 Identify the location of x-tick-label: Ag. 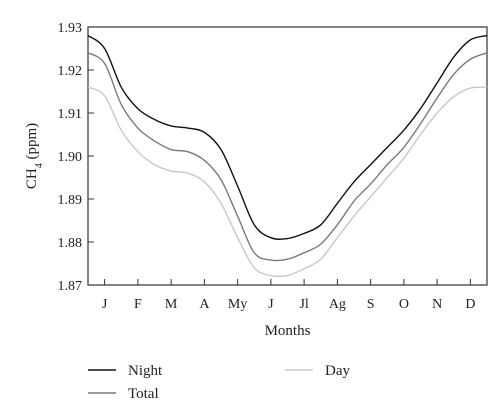
(337, 304).